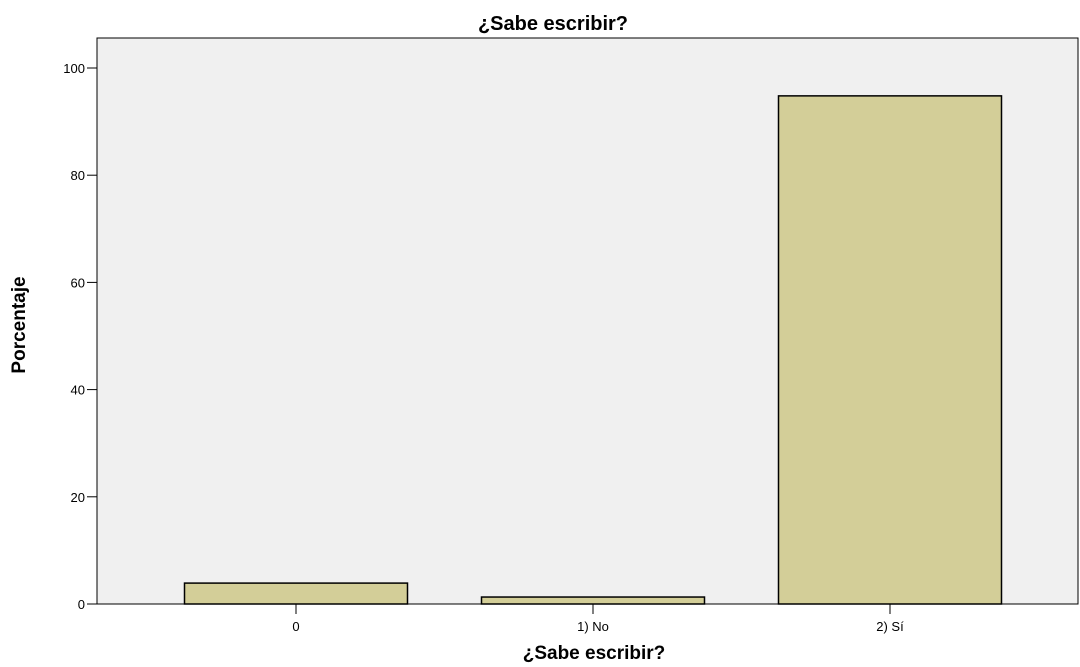 The width and height of the screenshot is (1080, 667). Describe the element at coordinates (593, 626) in the screenshot. I see `x-tick-label: 1) No` at that location.